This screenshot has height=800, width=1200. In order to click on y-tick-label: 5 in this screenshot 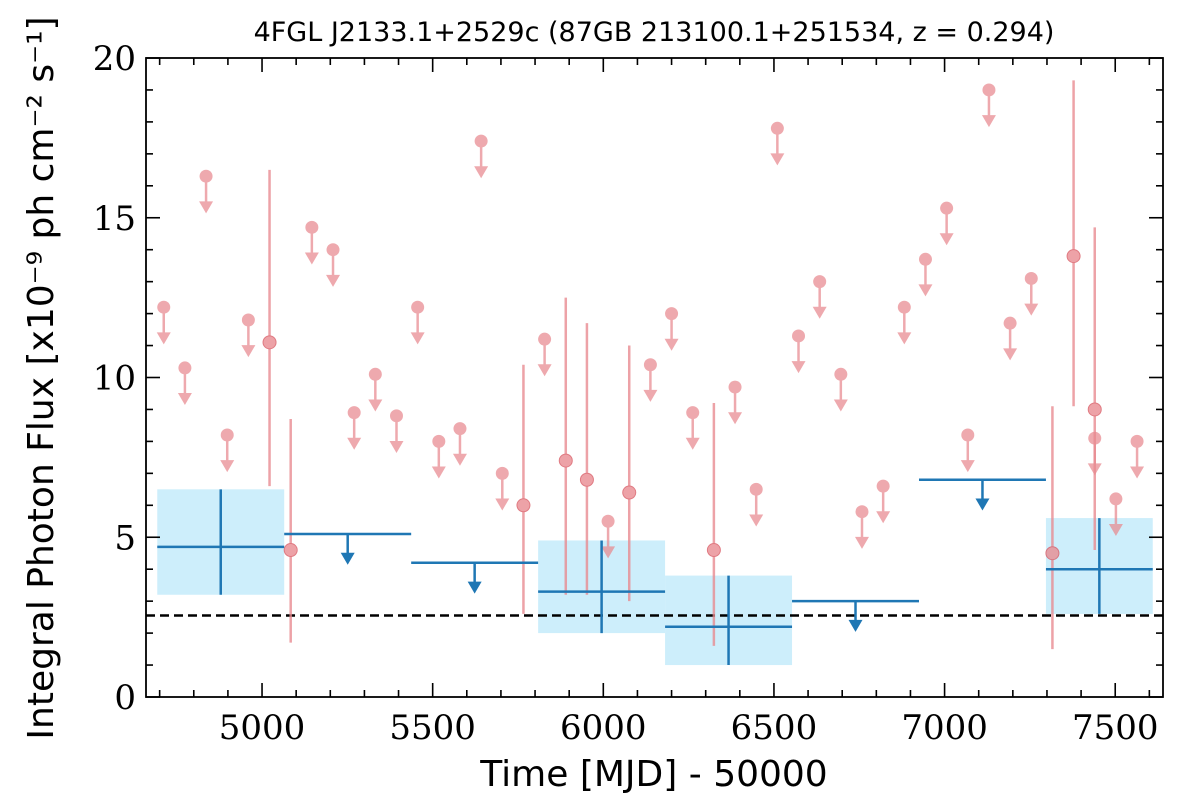, I will do `click(125, 538)`.